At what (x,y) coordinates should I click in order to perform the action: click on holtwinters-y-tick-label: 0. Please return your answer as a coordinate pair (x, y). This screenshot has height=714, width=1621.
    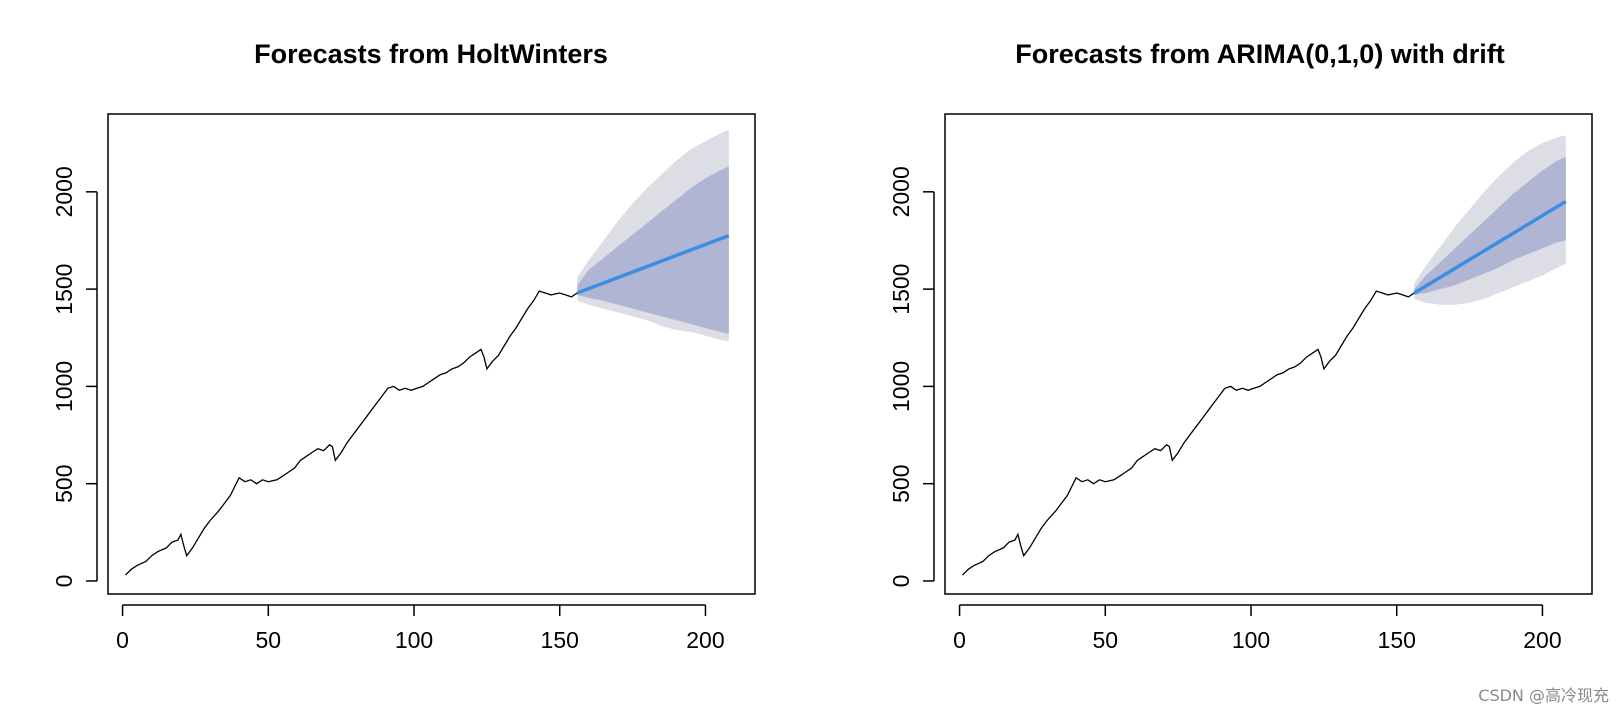
    Looking at the image, I should click on (64, 581).